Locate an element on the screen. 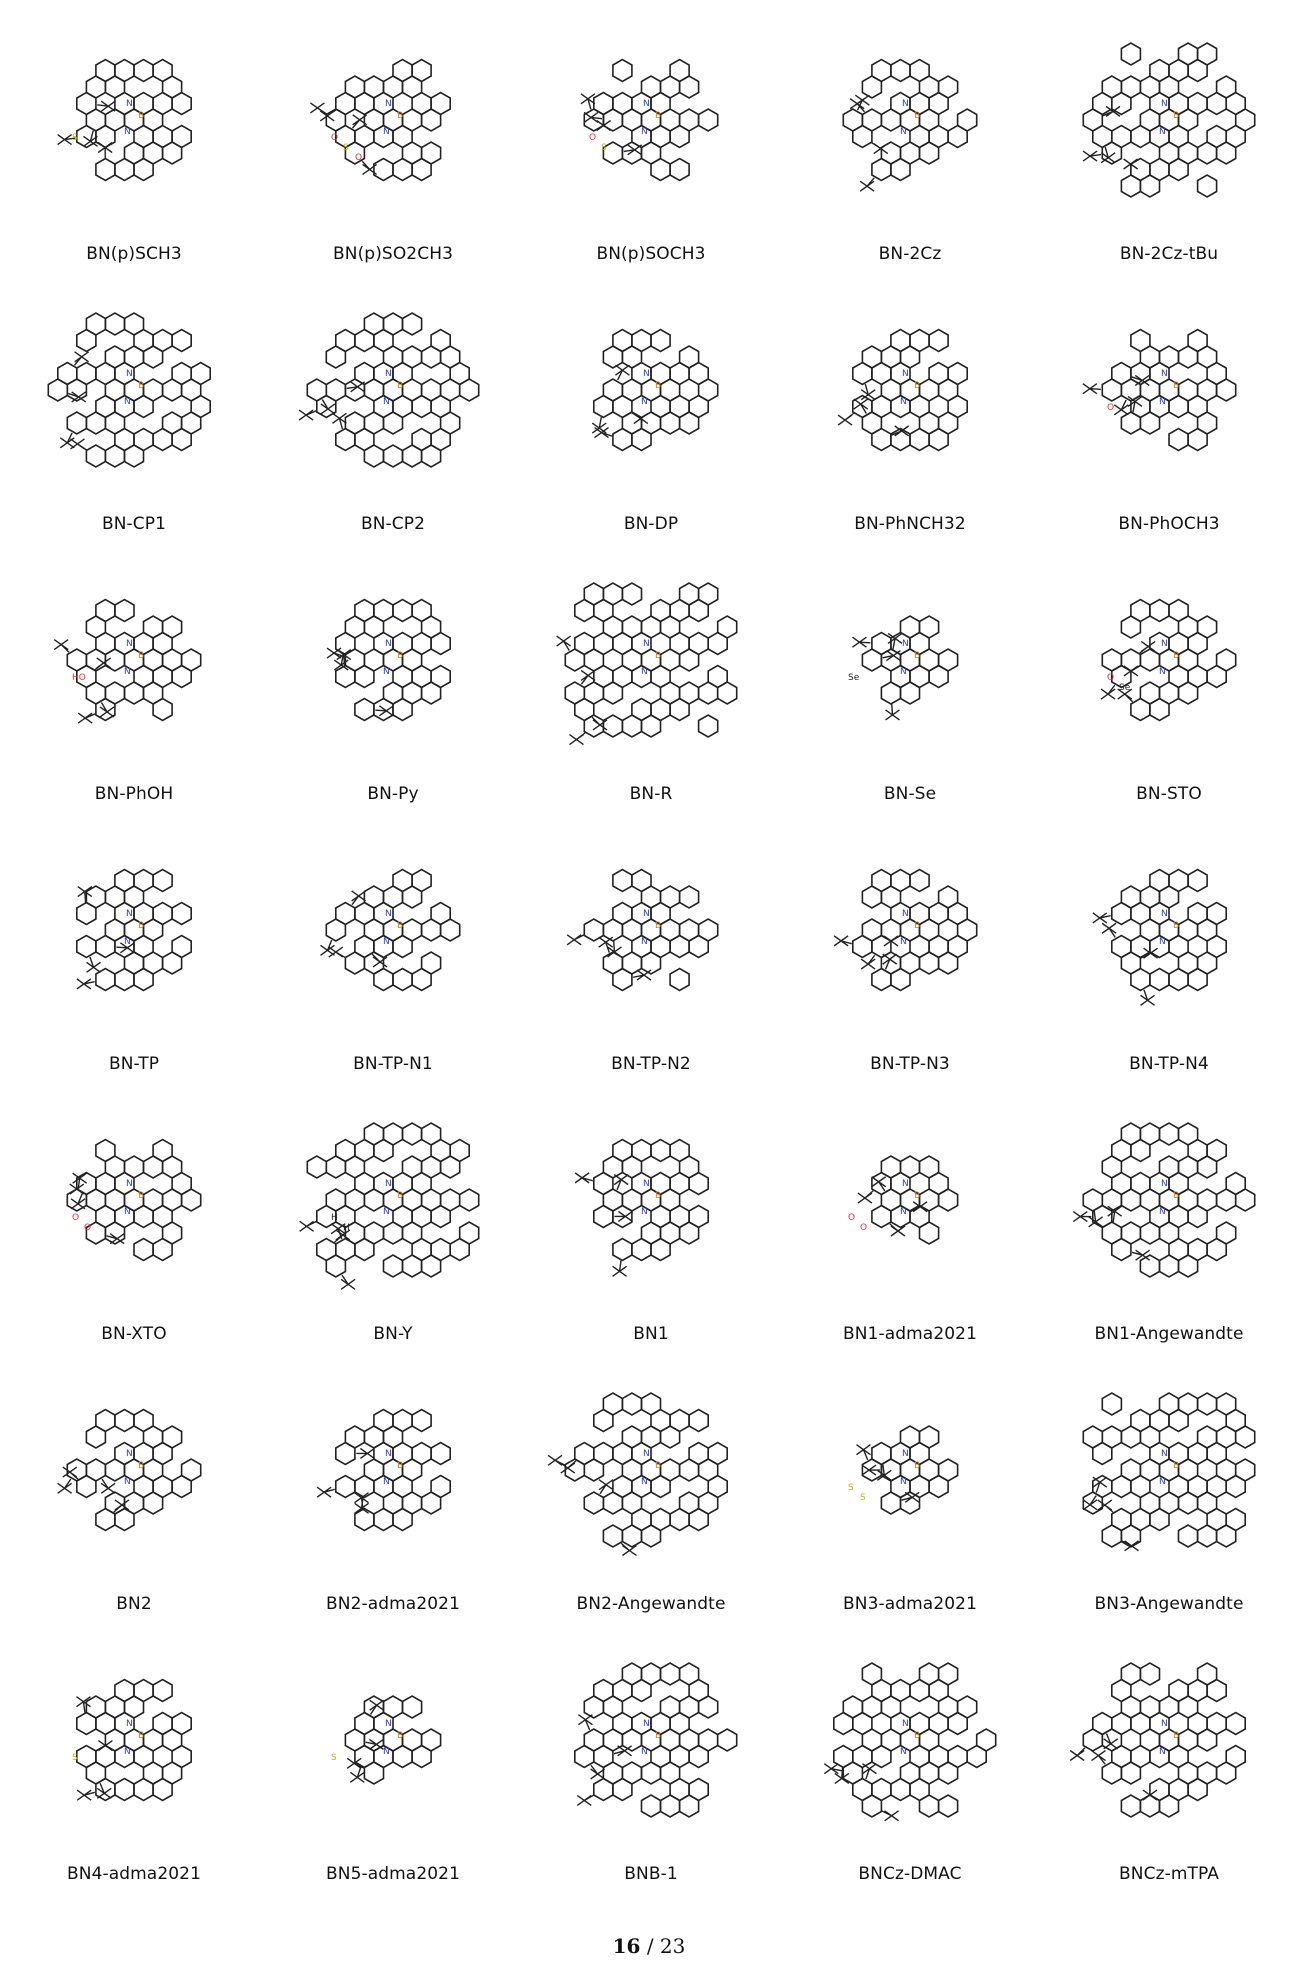 The width and height of the screenshot is (1298, 1971). molecule-name: BN3-adma2021 is located at coordinates (910, 1604).